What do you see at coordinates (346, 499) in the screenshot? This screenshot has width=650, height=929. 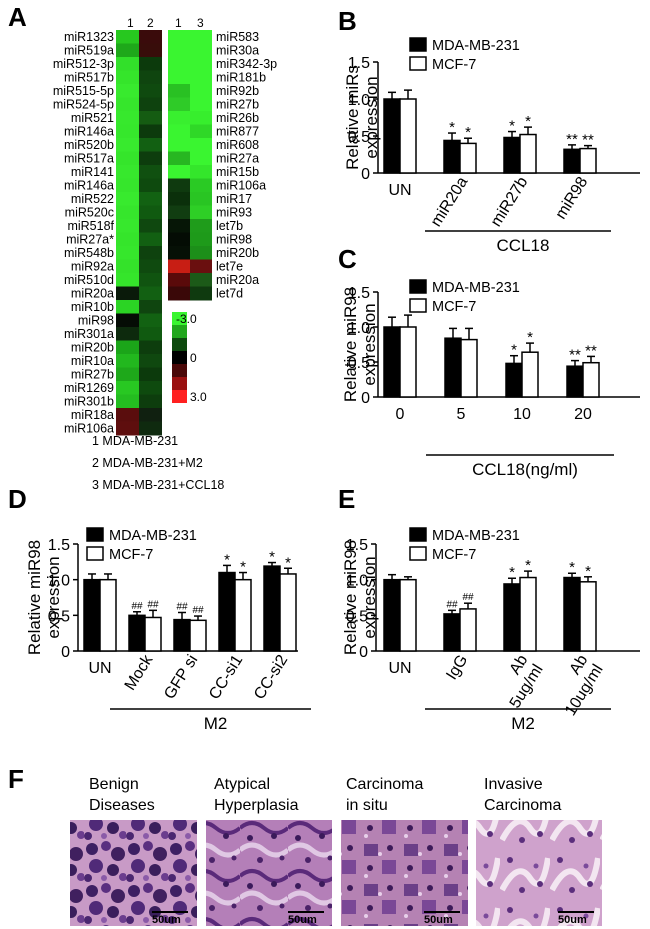 I see `panel-label-e: E` at bounding box center [346, 499].